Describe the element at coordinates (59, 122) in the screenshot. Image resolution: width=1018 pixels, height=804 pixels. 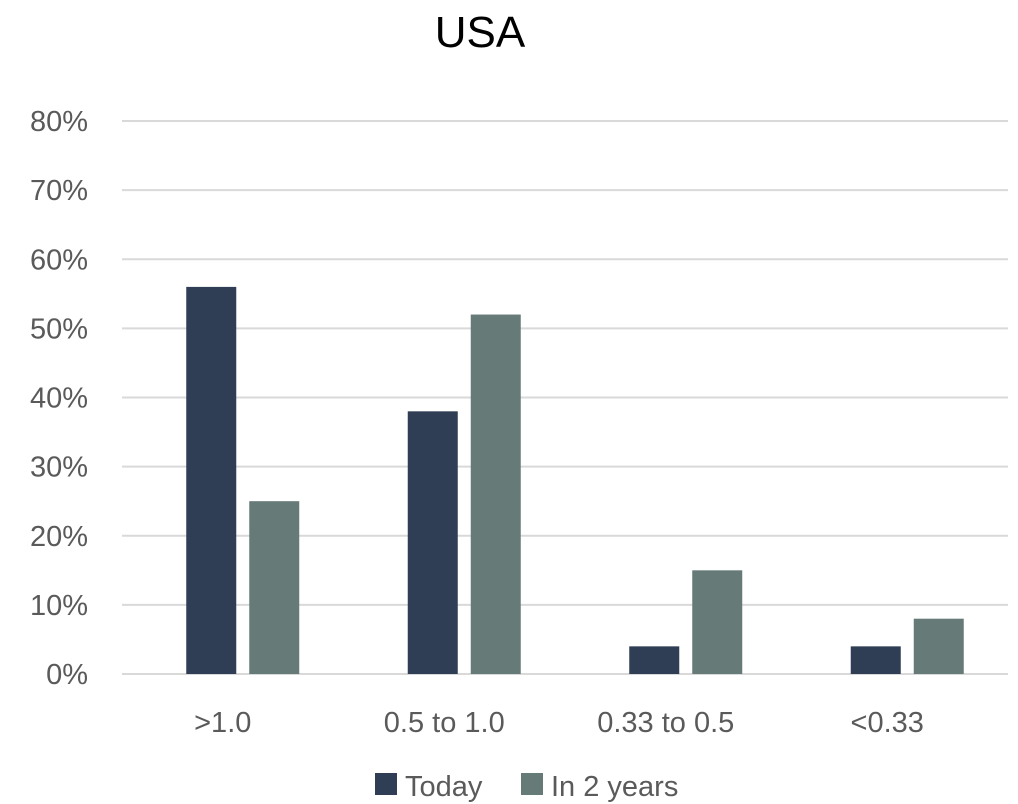
I see `y-tick-label: 80%` at that location.